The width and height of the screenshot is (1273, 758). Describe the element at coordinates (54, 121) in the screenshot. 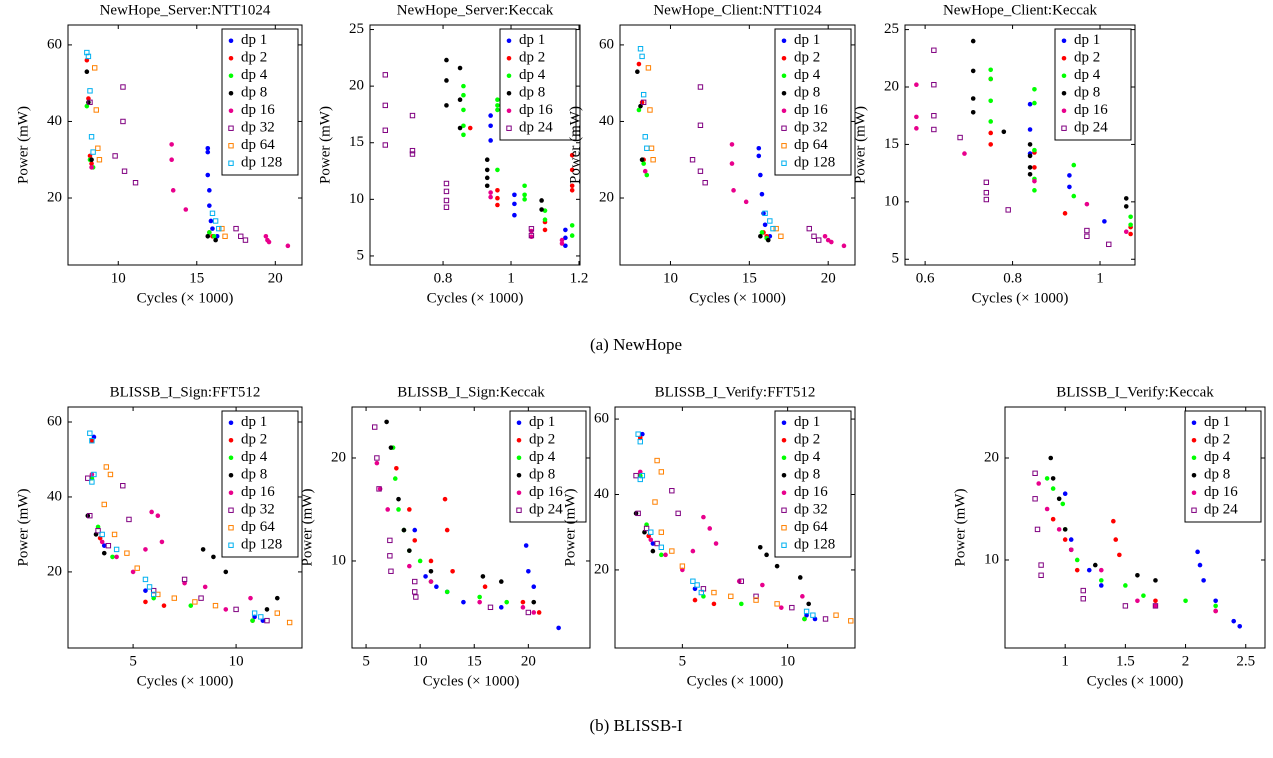

I see `y-tick-label: 40` at that location.